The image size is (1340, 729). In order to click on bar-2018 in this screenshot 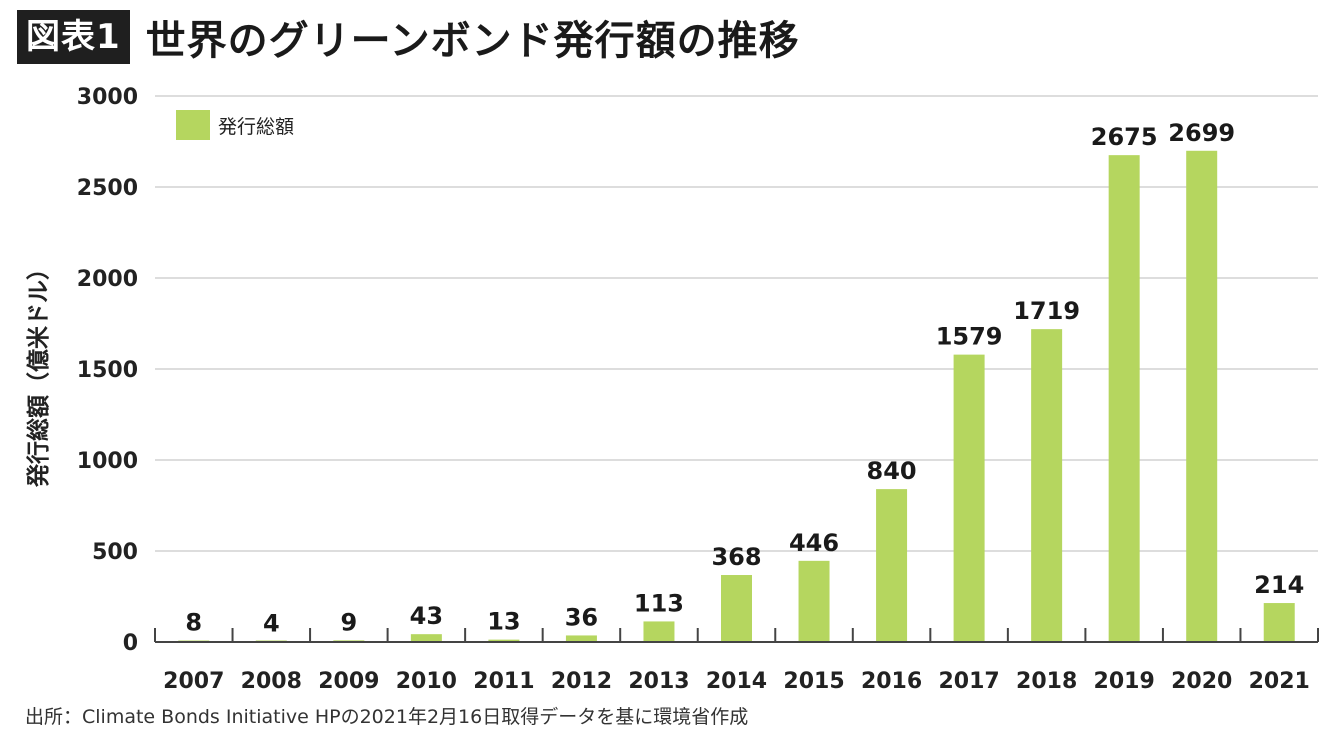, I will do `click(1047, 485)`.